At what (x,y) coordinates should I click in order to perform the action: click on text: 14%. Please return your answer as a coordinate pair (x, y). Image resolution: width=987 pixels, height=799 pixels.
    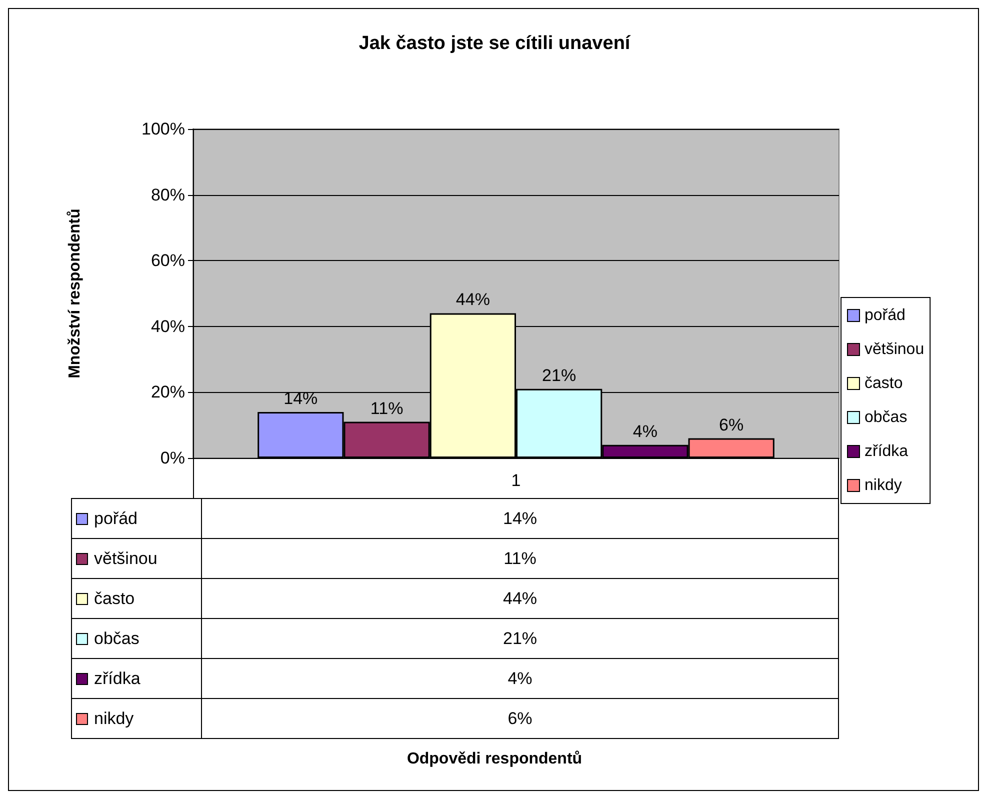
    Looking at the image, I should click on (520, 518).